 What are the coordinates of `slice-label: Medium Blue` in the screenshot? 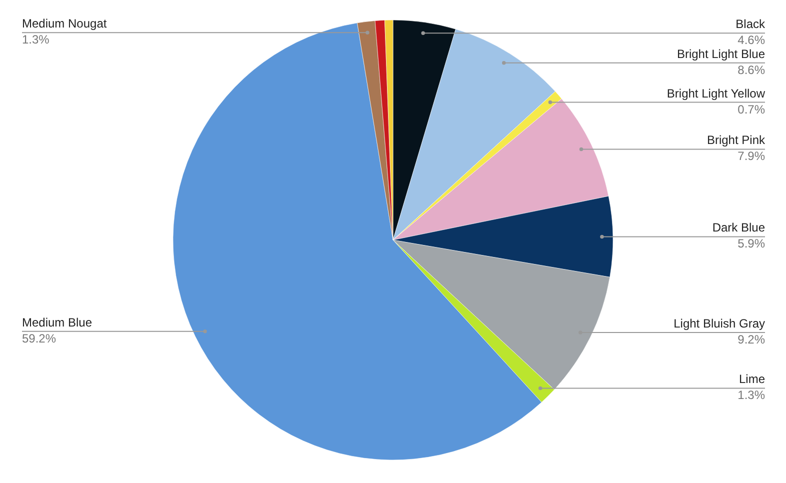 It's located at (57, 322).